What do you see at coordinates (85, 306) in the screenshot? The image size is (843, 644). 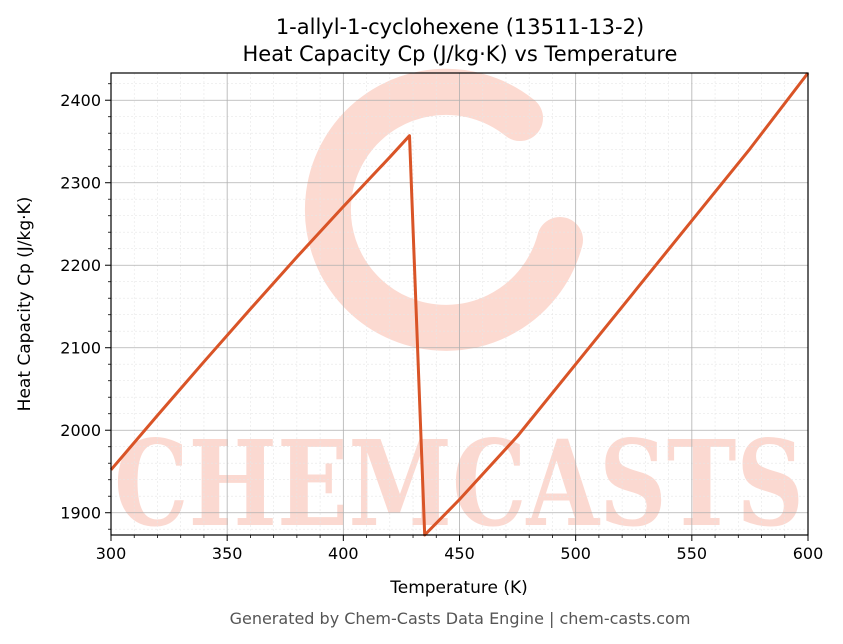 I see `y-axis: 1900 2000 2100 2200 2300 2400` at bounding box center [85, 306].